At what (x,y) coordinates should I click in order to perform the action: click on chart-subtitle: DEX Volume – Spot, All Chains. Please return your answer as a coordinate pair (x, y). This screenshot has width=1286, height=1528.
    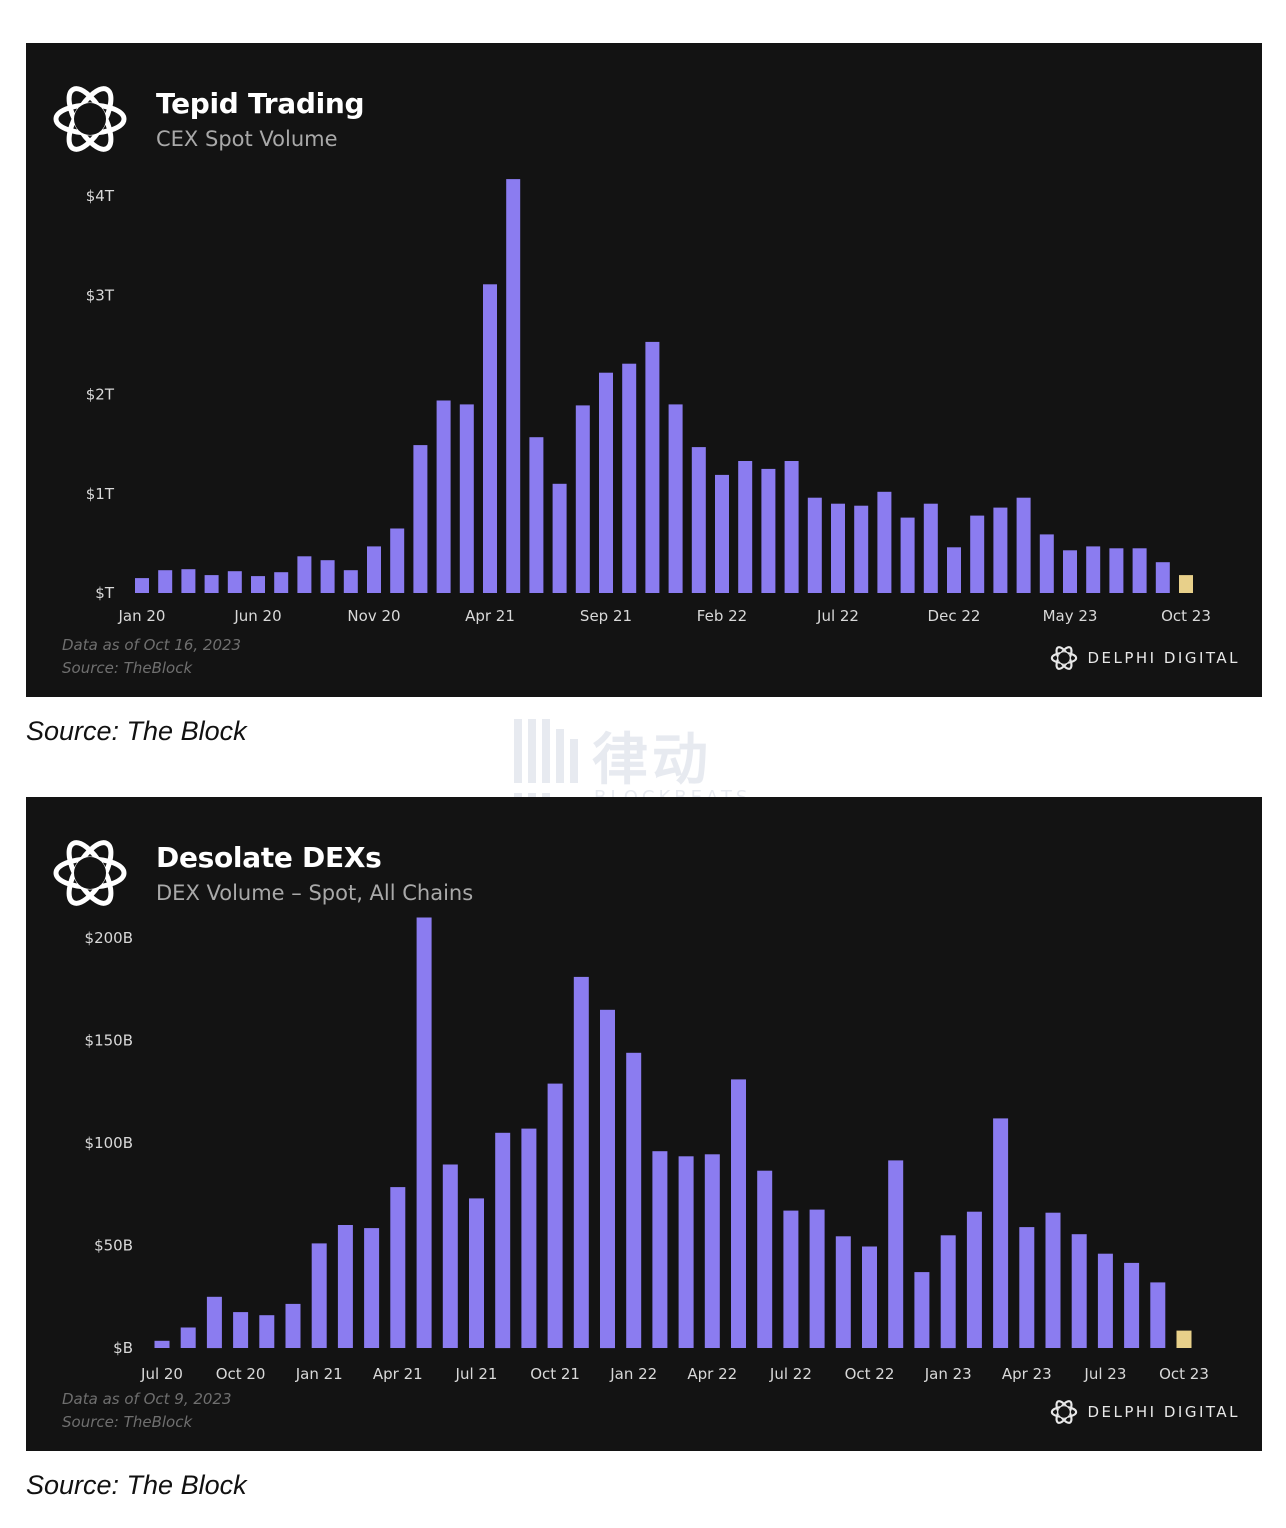
    Looking at the image, I should click on (315, 893).